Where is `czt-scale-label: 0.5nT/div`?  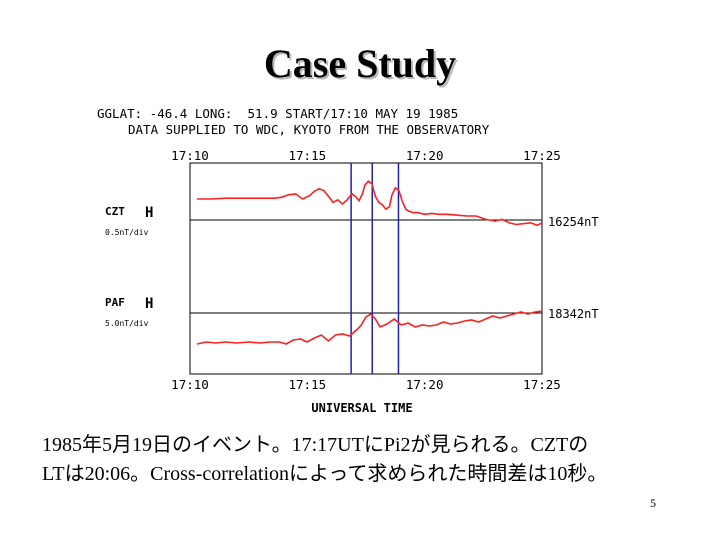
czt-scale-label: 0.5nT/div is located at coordinates (127, 232).